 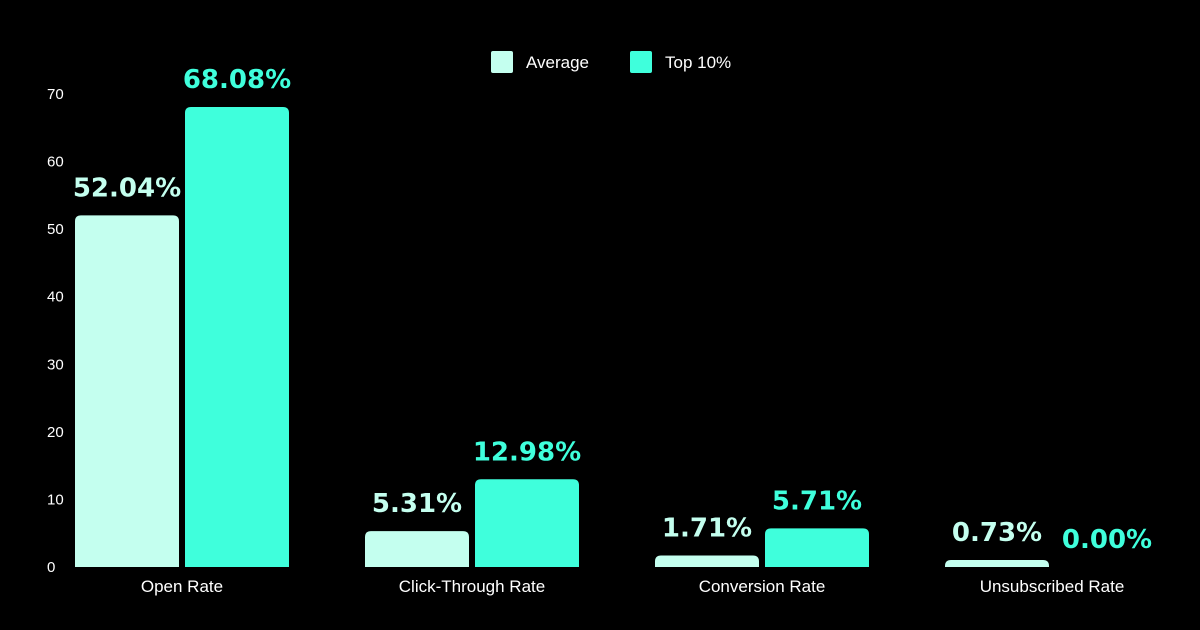 I want to click on data-label: 68.08%, so click(x=237, y=80).